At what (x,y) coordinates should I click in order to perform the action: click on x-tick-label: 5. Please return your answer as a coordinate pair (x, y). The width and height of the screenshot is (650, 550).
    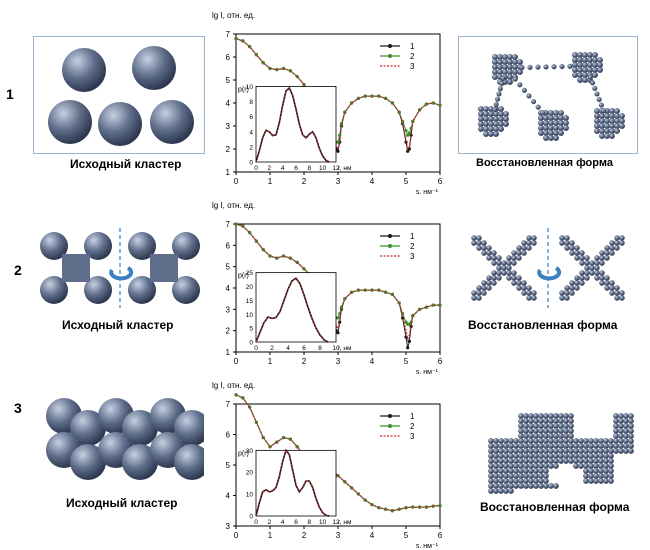
    Looking at the image, I should click on (406, 535).